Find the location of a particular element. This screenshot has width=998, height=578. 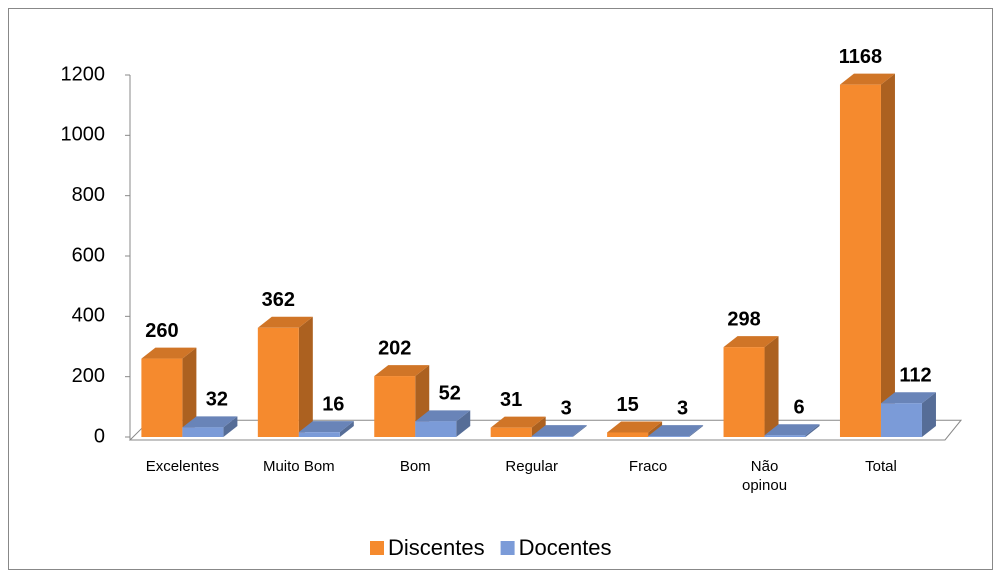

y-tick-label: 800 is located at coordinates (88, 195).